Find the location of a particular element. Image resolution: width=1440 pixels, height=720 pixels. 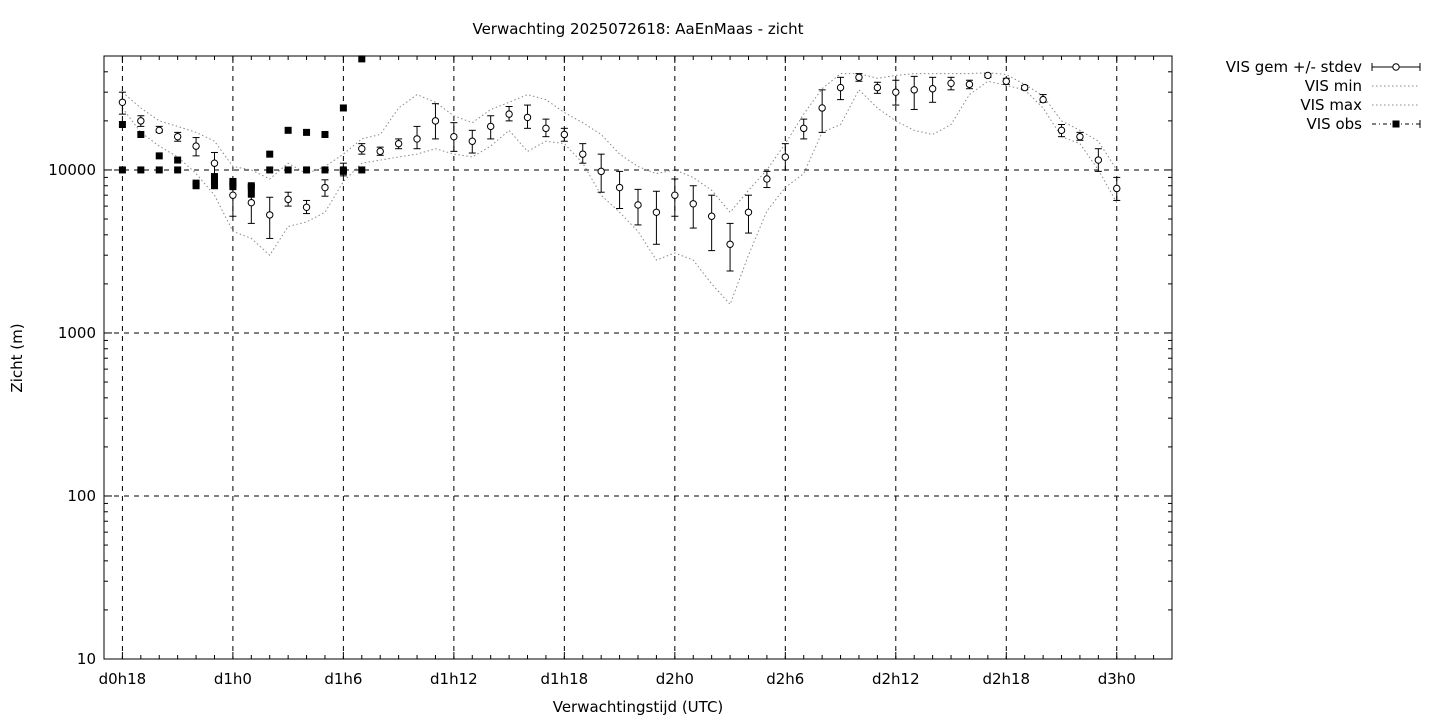

y-tick-label: 1000 is located at coordinates (77, 333).